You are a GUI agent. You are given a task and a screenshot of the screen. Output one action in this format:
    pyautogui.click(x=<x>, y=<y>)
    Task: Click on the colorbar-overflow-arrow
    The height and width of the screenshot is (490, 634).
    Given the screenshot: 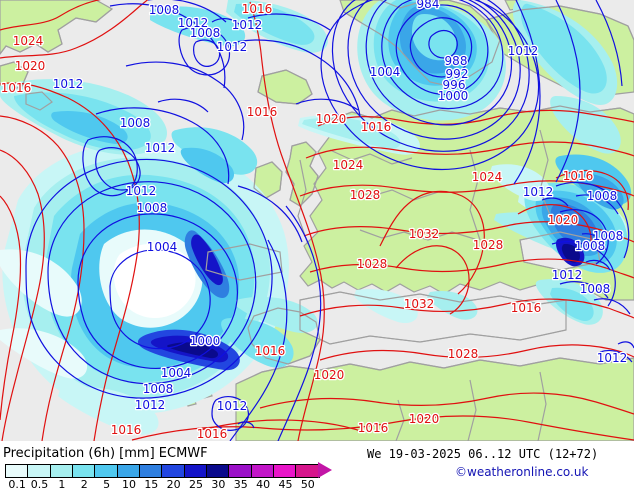 What is the action you would take?
    pyautogui.click(x=325, y=470)
    